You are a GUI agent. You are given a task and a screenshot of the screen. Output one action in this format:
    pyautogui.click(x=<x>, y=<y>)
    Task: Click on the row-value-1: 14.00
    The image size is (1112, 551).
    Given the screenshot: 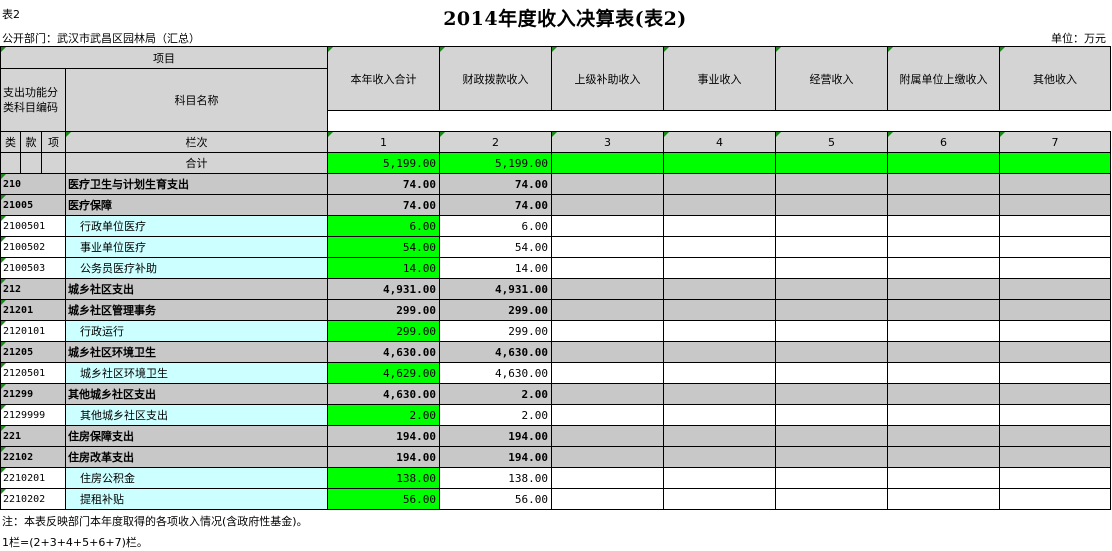 What is the action you would take?
    pyautogui.click(x=383, y=268)
    